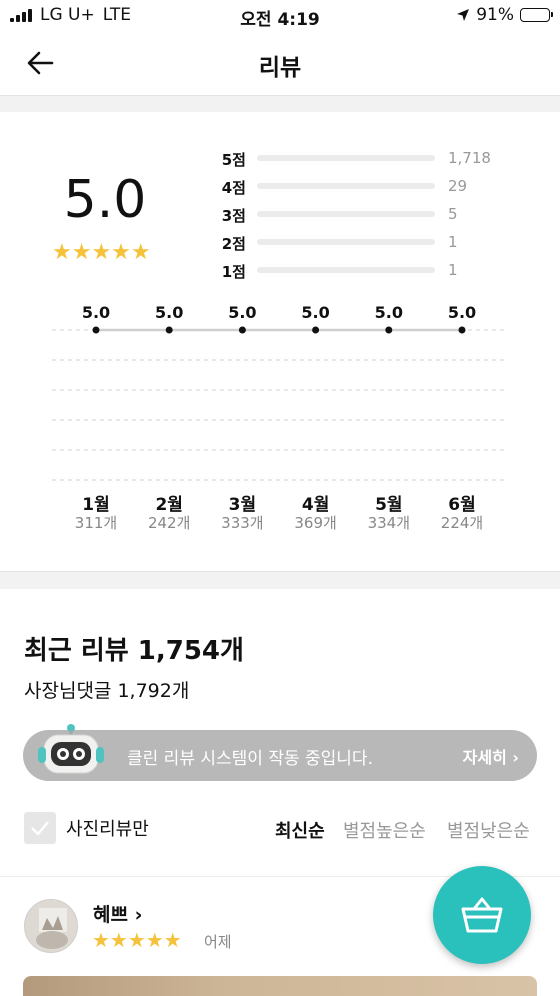 The width and height of the screenshot is (560, 996). Describe the element at coordinates (110, 915) in the screenshot. I see `reviewer-name-text: 혜쁘` at that location.